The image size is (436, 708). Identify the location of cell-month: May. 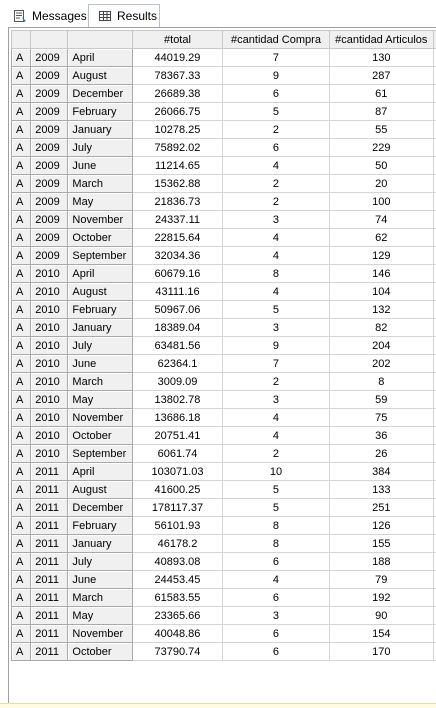
(100, 202).